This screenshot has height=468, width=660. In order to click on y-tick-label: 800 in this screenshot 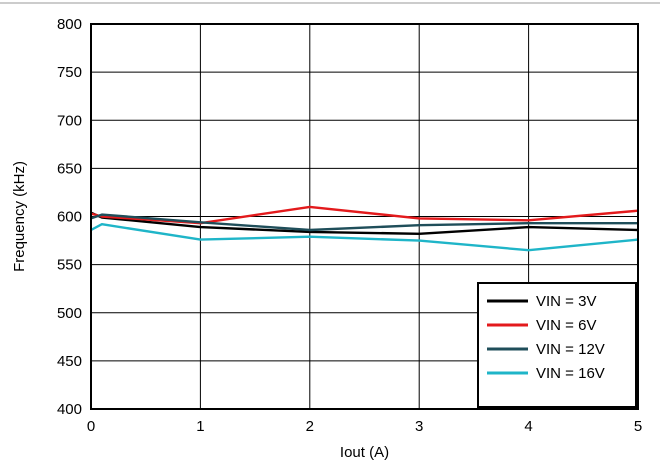, I will do `click(69, 24)`.